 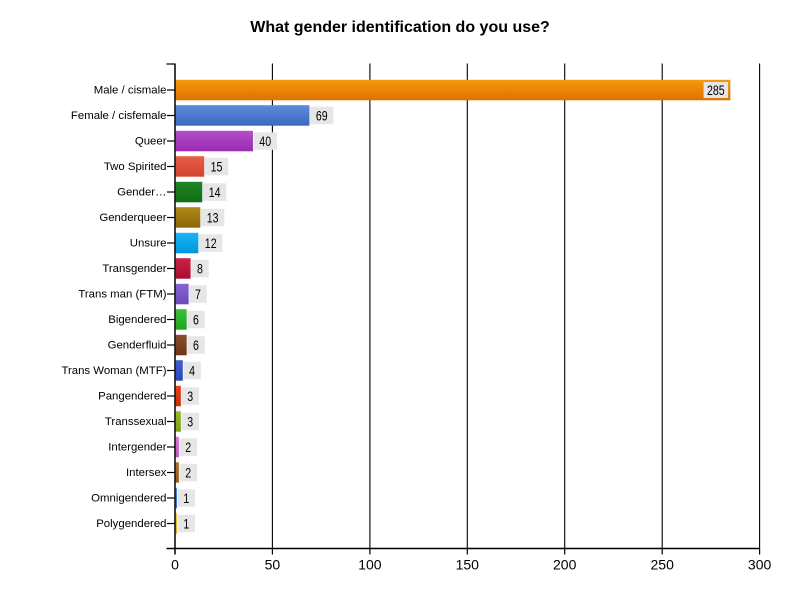 I want to click on svg-text: 7, so click(x=198, y=294).